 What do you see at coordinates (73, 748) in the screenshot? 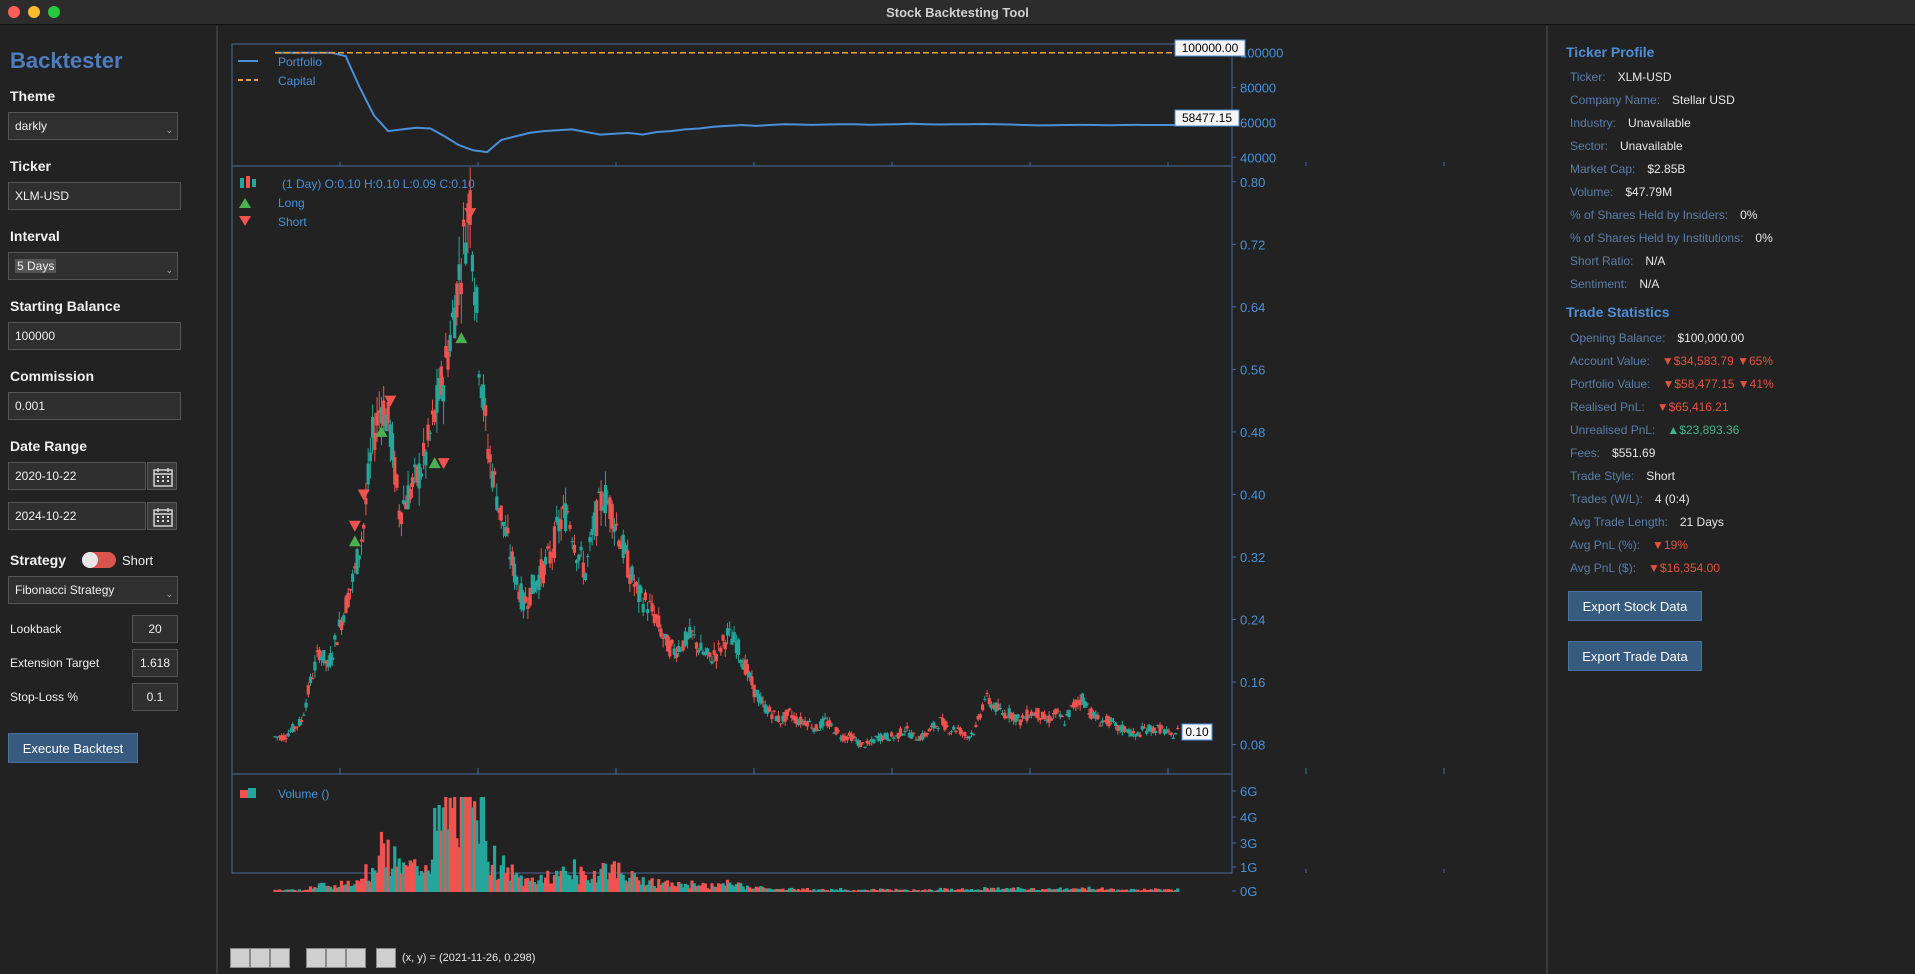
I see `execute-backtest-button: Execute Backtest` at bounding box center [73, 748].